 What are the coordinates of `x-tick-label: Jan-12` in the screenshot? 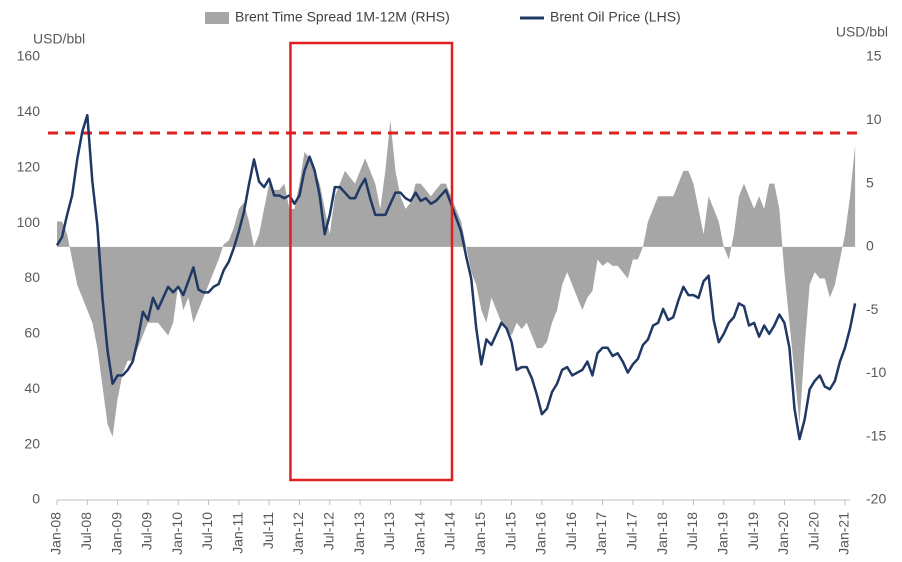 It's located at (298, 533).